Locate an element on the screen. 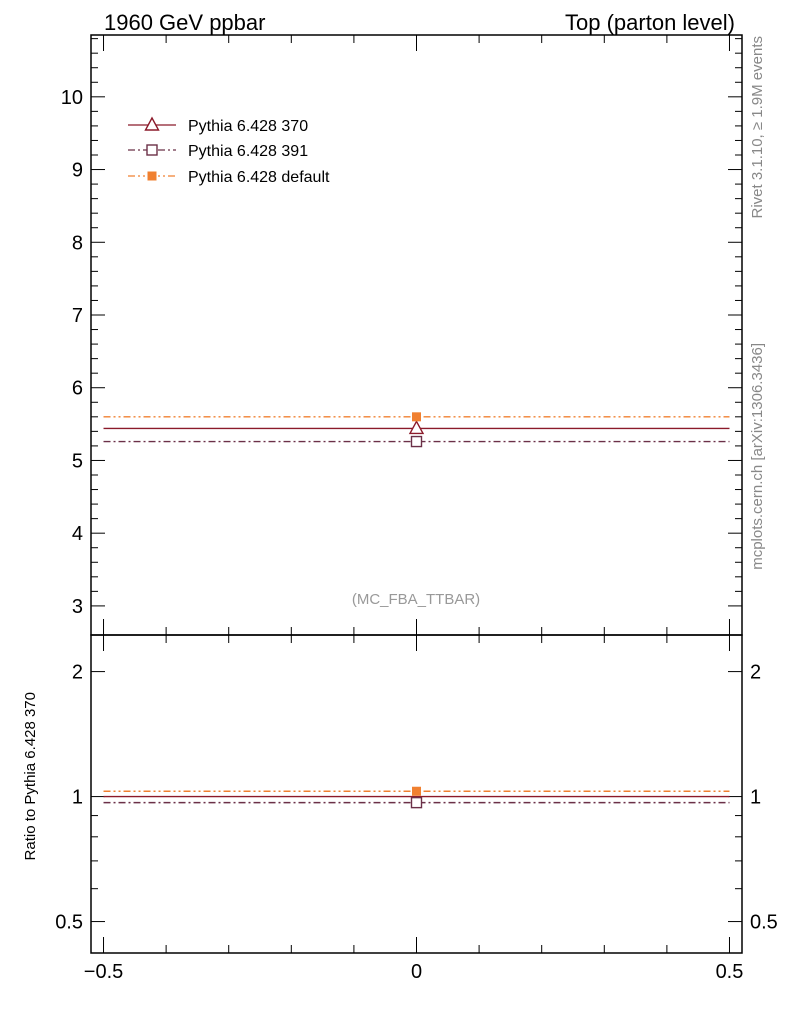 This screenshot has width=786, height=1024. energy-label: 1960 GeV ppbar is located at coordinates (184, 22).